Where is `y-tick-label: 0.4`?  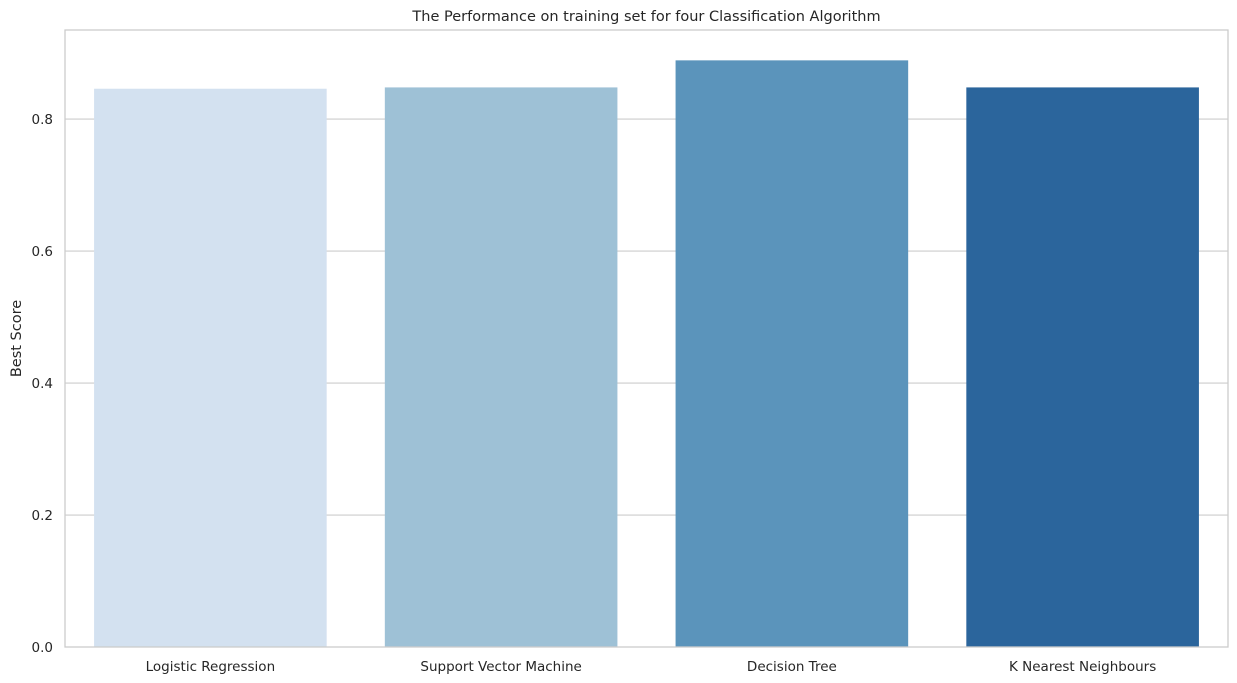 y-tick-label: 0.4 is located at coordinates (42, 384).